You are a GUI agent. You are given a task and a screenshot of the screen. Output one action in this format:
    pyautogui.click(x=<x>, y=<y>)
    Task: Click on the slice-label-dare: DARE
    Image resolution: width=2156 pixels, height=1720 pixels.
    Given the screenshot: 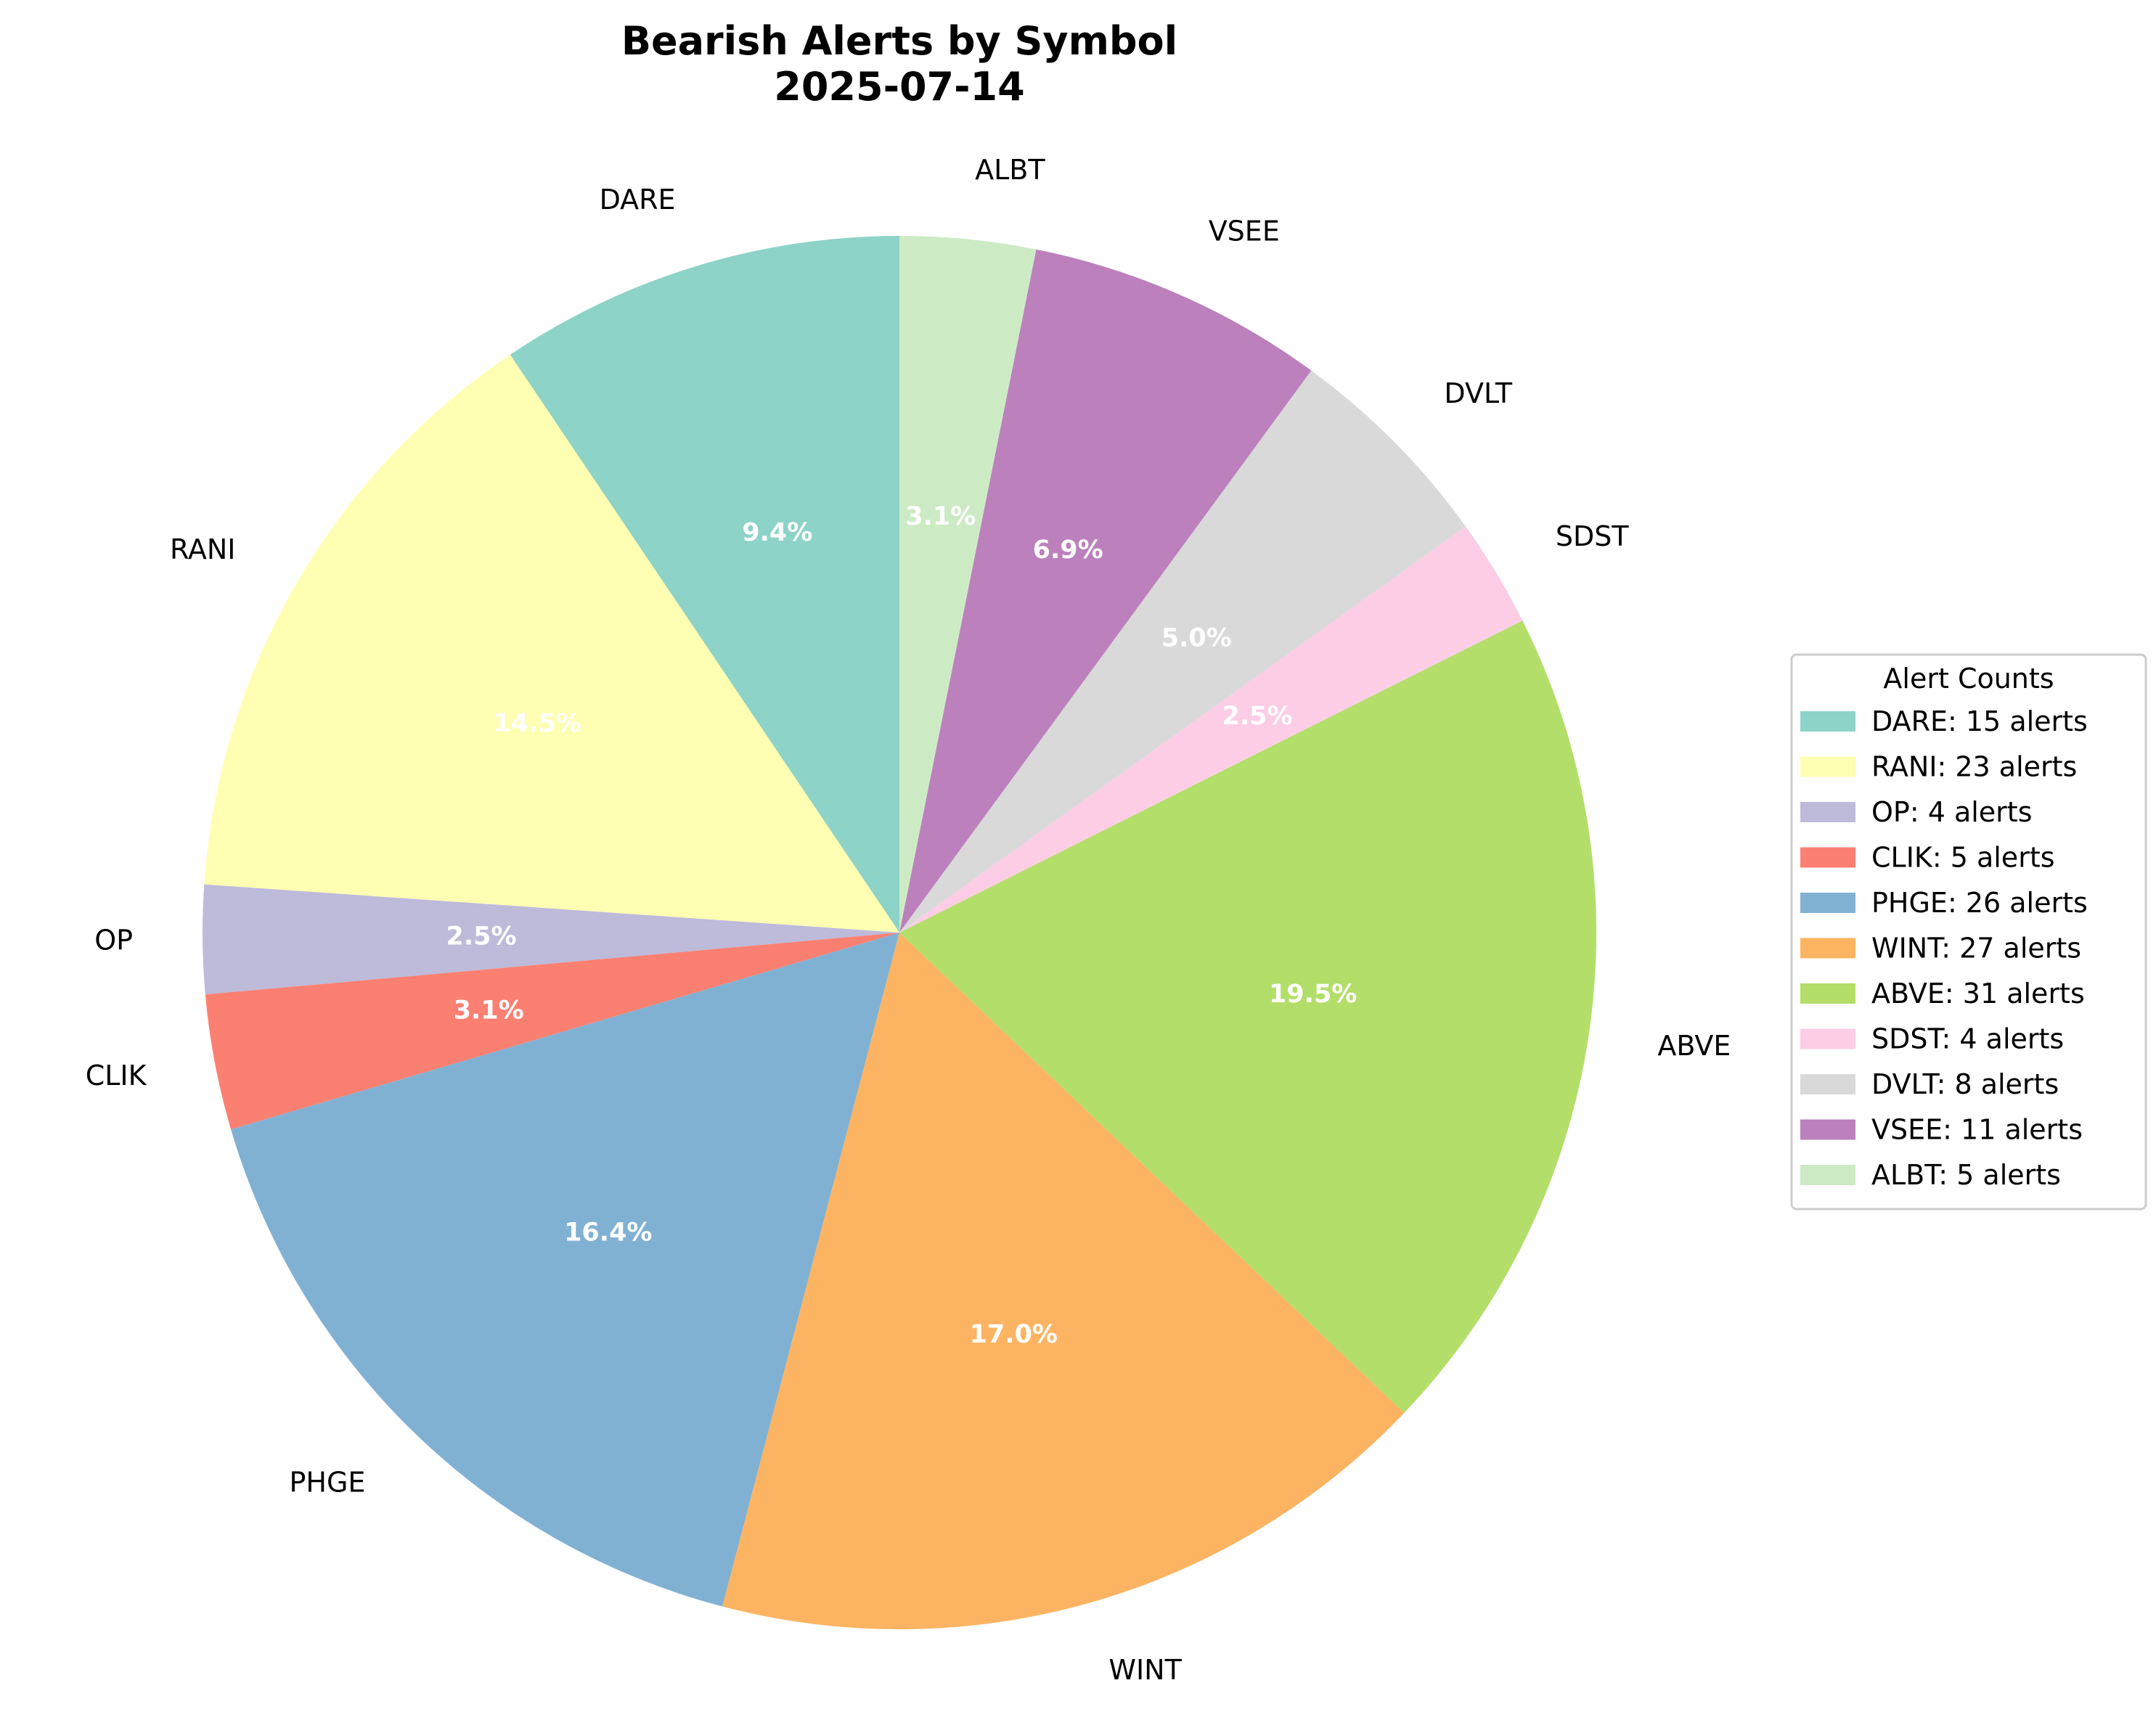 What is the action you would take?
    pyautogui.click(x=638, y=200)
    